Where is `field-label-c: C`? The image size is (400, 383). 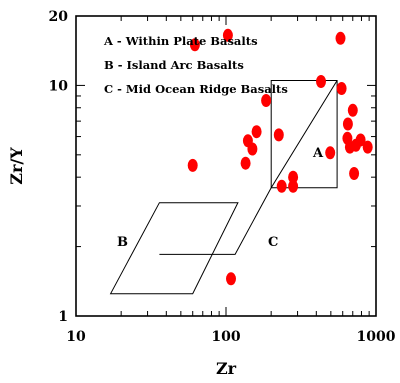
field-label-c: C is located at coordinates (273, 242).